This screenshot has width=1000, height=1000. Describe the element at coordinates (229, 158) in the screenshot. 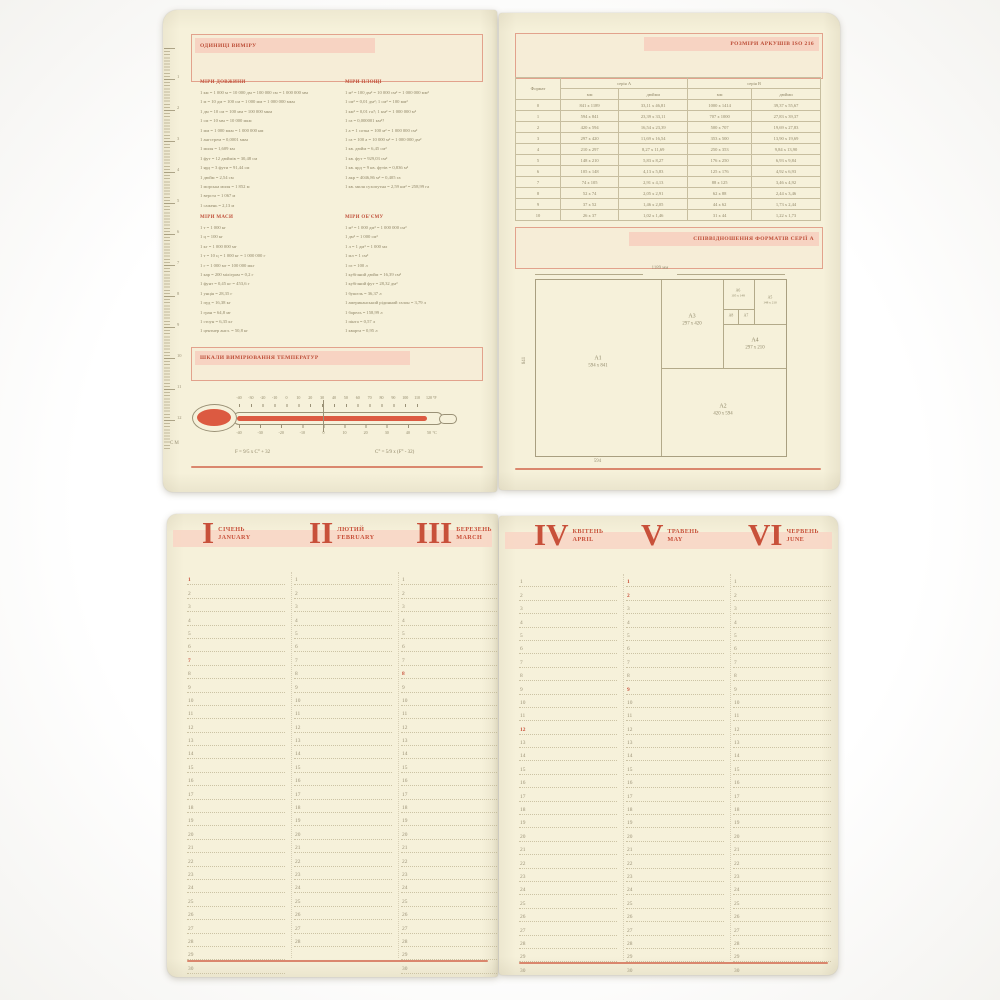

I see `measure-line: 1 фут = 12 дюймів = 30,48 см` at that location.